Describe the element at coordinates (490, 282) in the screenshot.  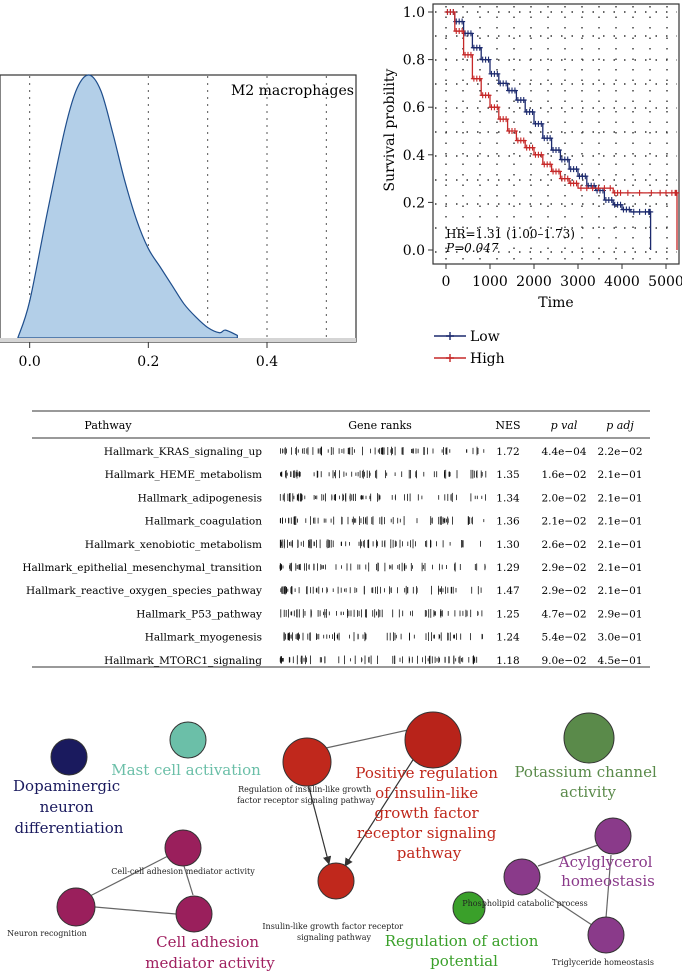
I see `survival-xtick-label: 1000` at that location.